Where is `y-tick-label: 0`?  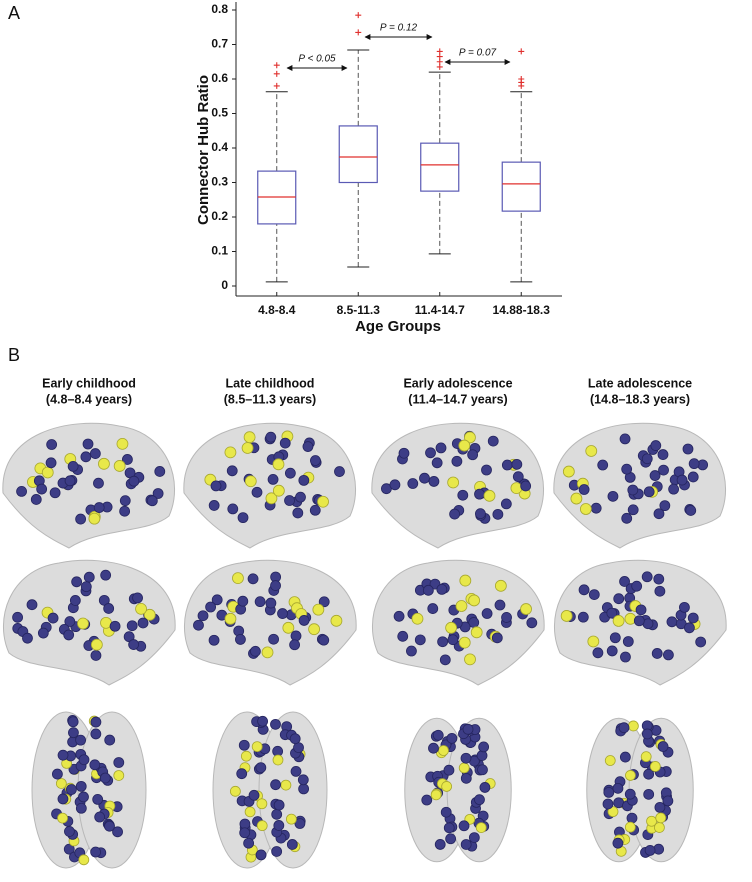 y-tick-label: 0 is located at coordinates (224, 285).